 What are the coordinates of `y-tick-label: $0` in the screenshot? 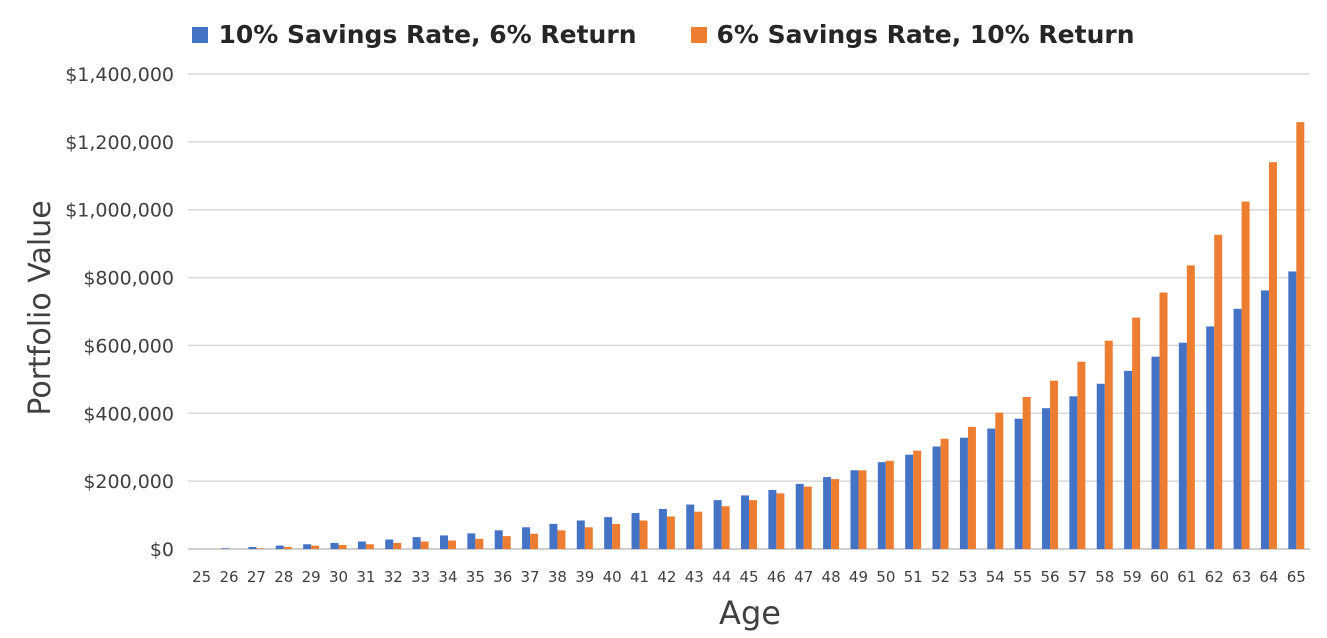 It's located at (162, 550).